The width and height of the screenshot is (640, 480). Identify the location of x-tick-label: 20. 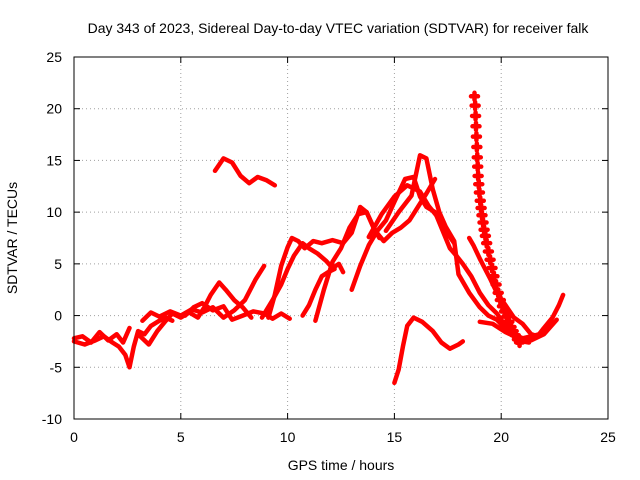
(501, 437).